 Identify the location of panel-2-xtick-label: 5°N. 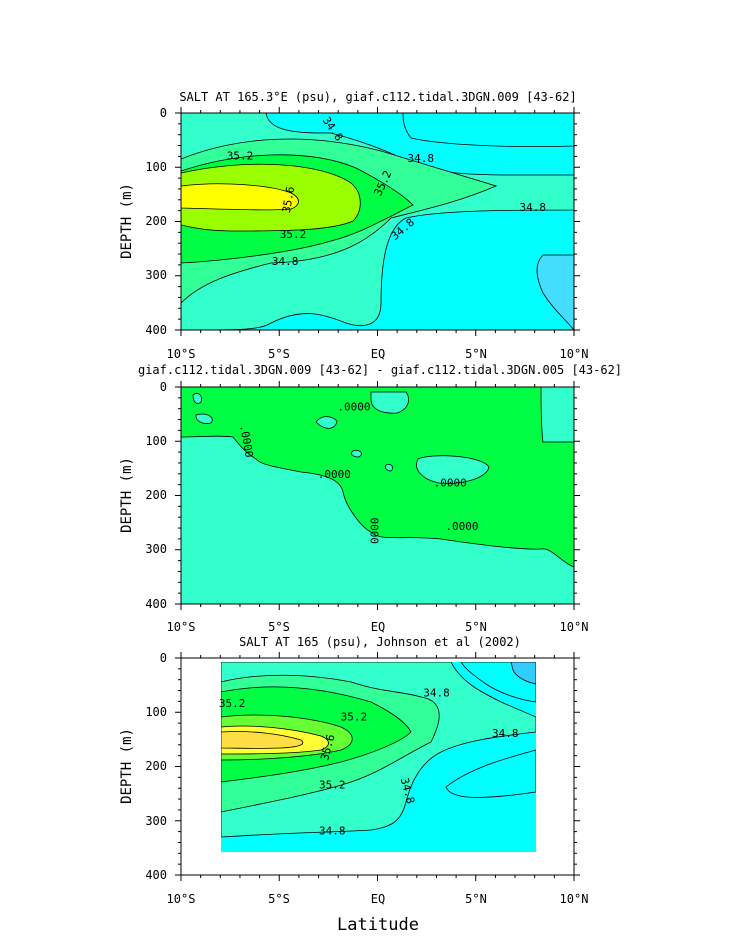
(476, 627).